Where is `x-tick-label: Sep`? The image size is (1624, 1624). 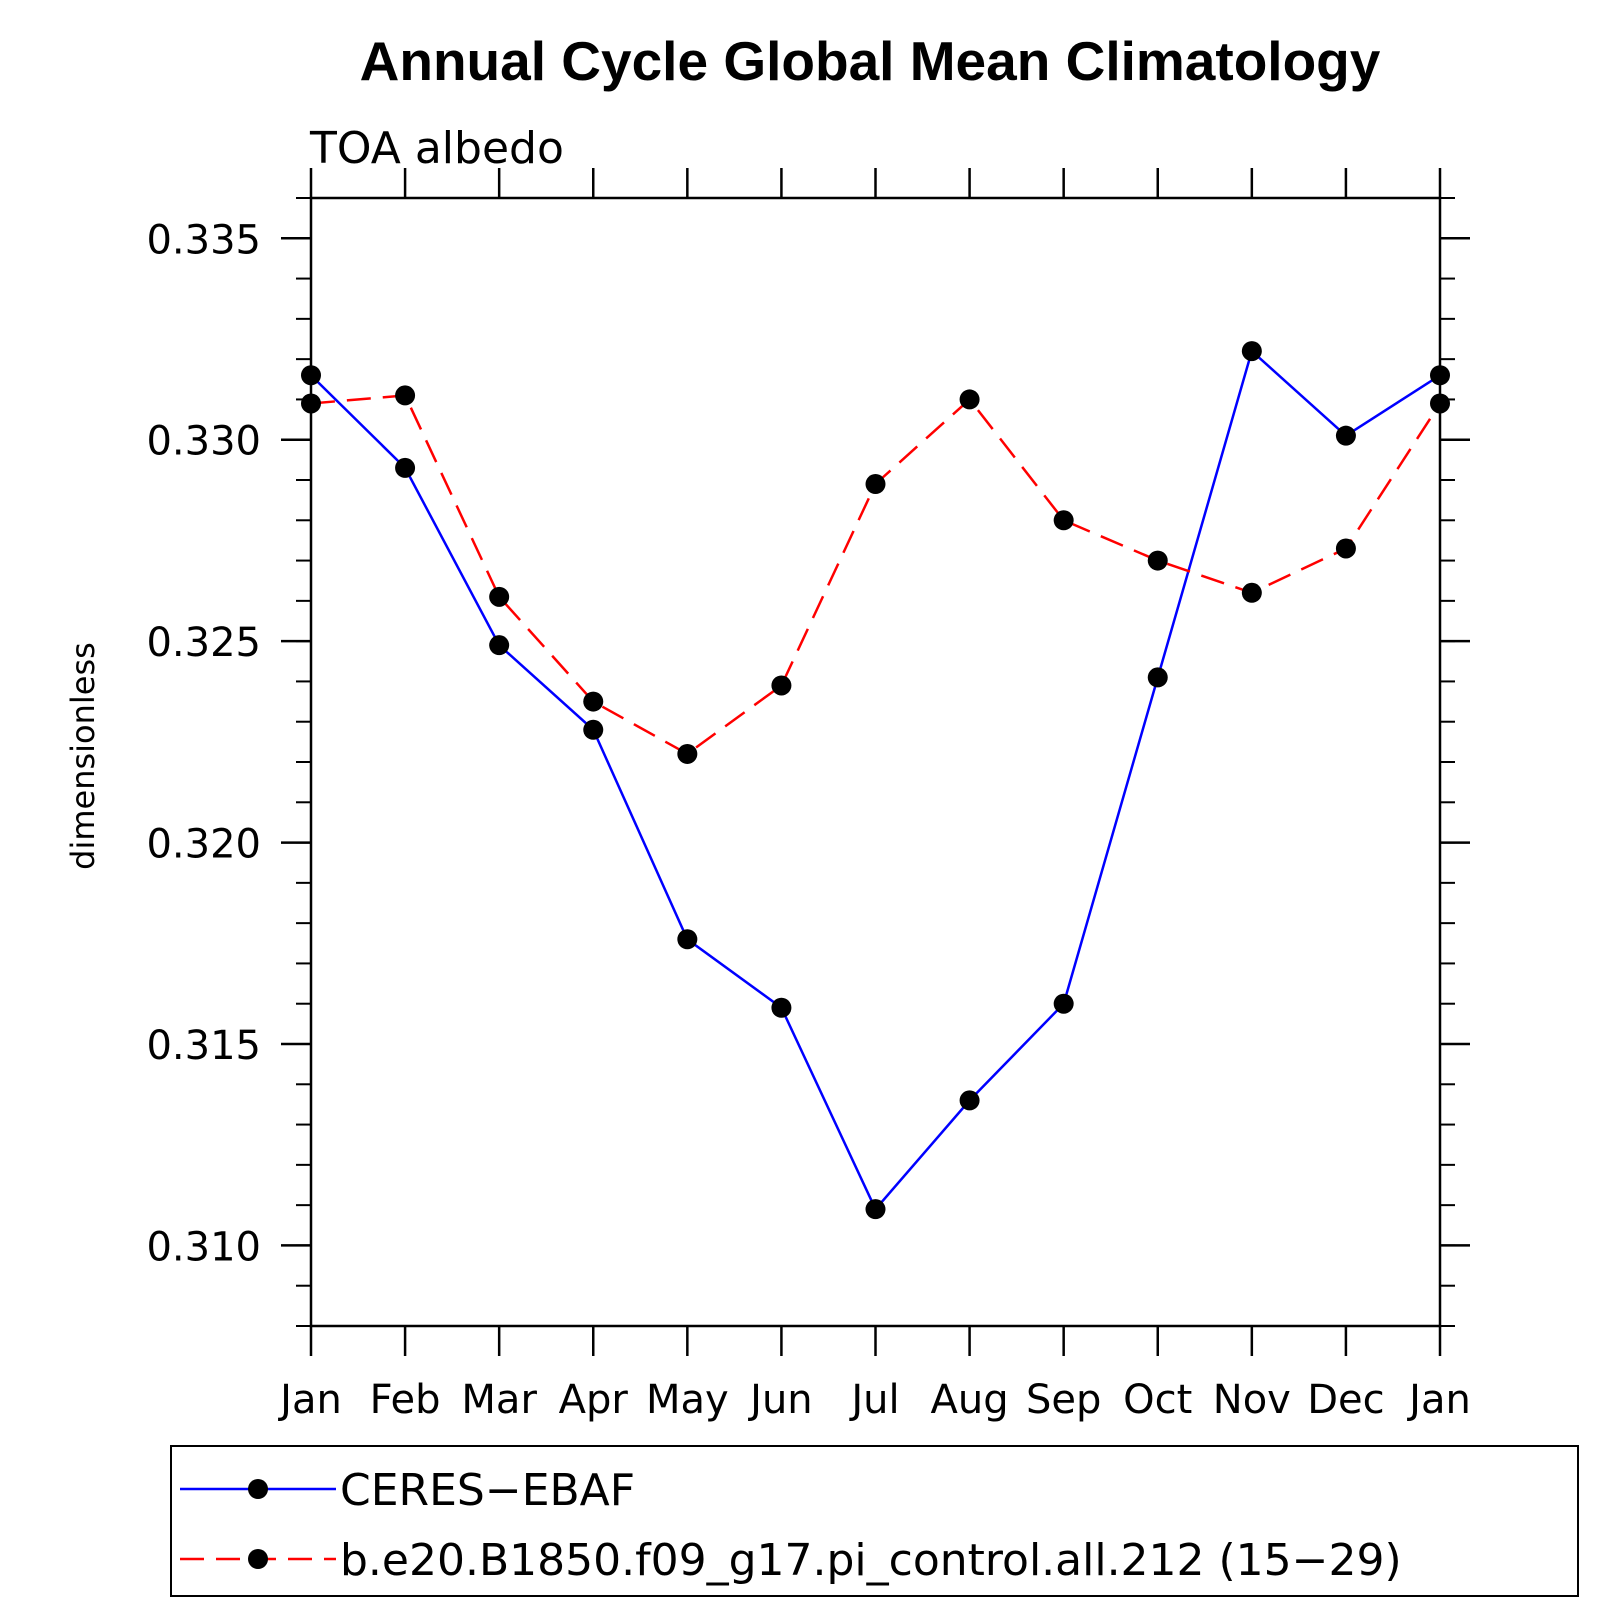 x-tick-label: Sep is located at coordinates (1063, 1400).